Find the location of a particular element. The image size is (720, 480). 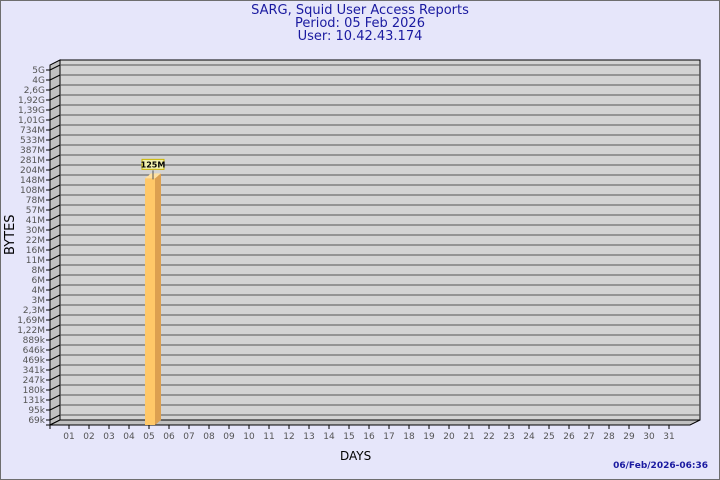

x-tick-label: 30 is located at coordinates (649, 437).